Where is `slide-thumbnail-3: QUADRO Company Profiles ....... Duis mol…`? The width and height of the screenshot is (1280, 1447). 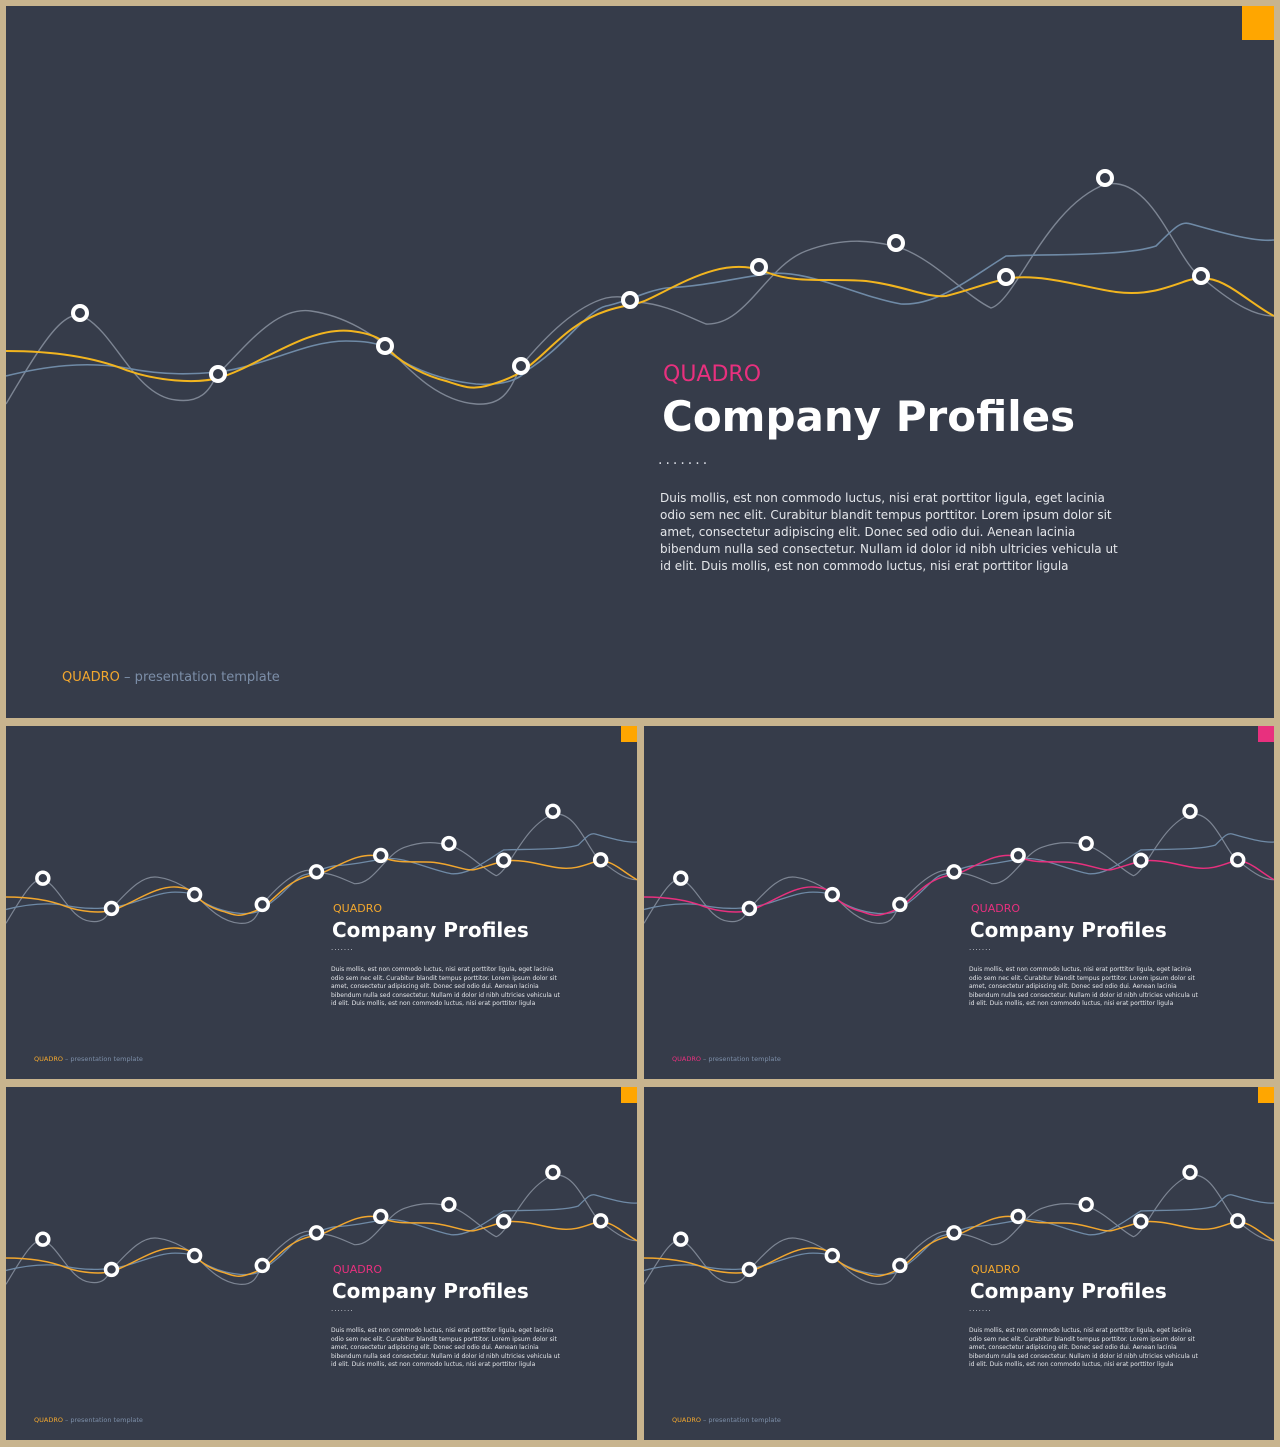 slide-thumbnail-3: QUADRO Company Profiles ....... Duis mol… is located at coordinates (321, 1263).